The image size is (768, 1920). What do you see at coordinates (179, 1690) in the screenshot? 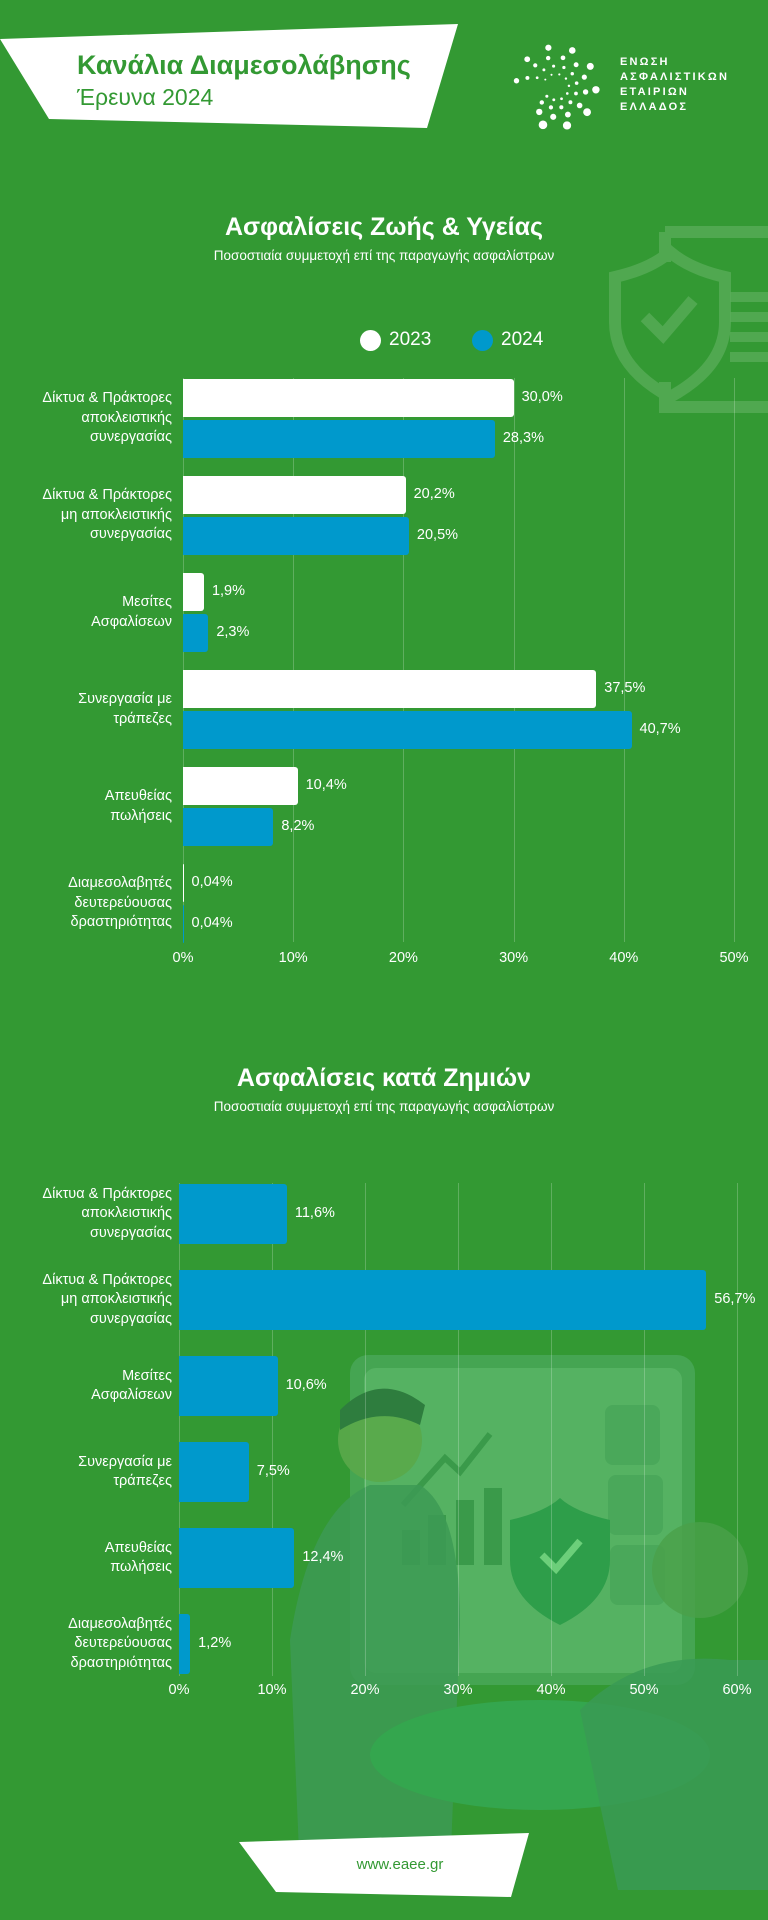
I see `x-tick-label: 0%` at bounding box center [179, 1690].